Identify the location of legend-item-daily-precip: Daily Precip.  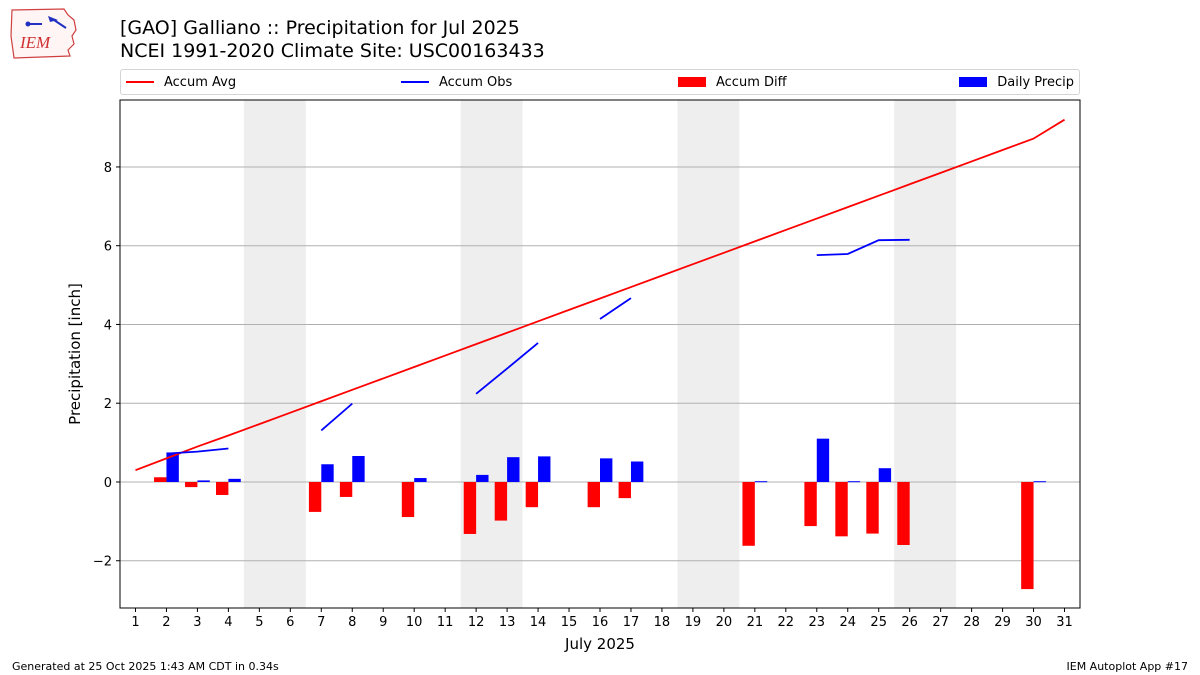
(1016, 82).